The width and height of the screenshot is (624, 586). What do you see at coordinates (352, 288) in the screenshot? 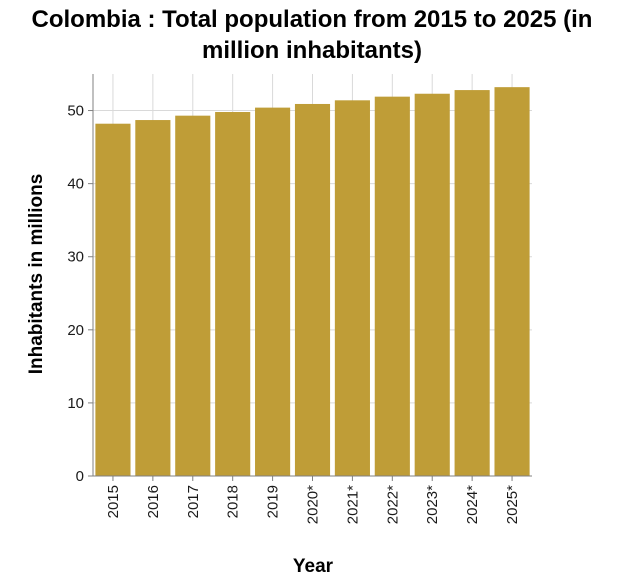
I see `bar-2021*` at bounding box center [352, 288].